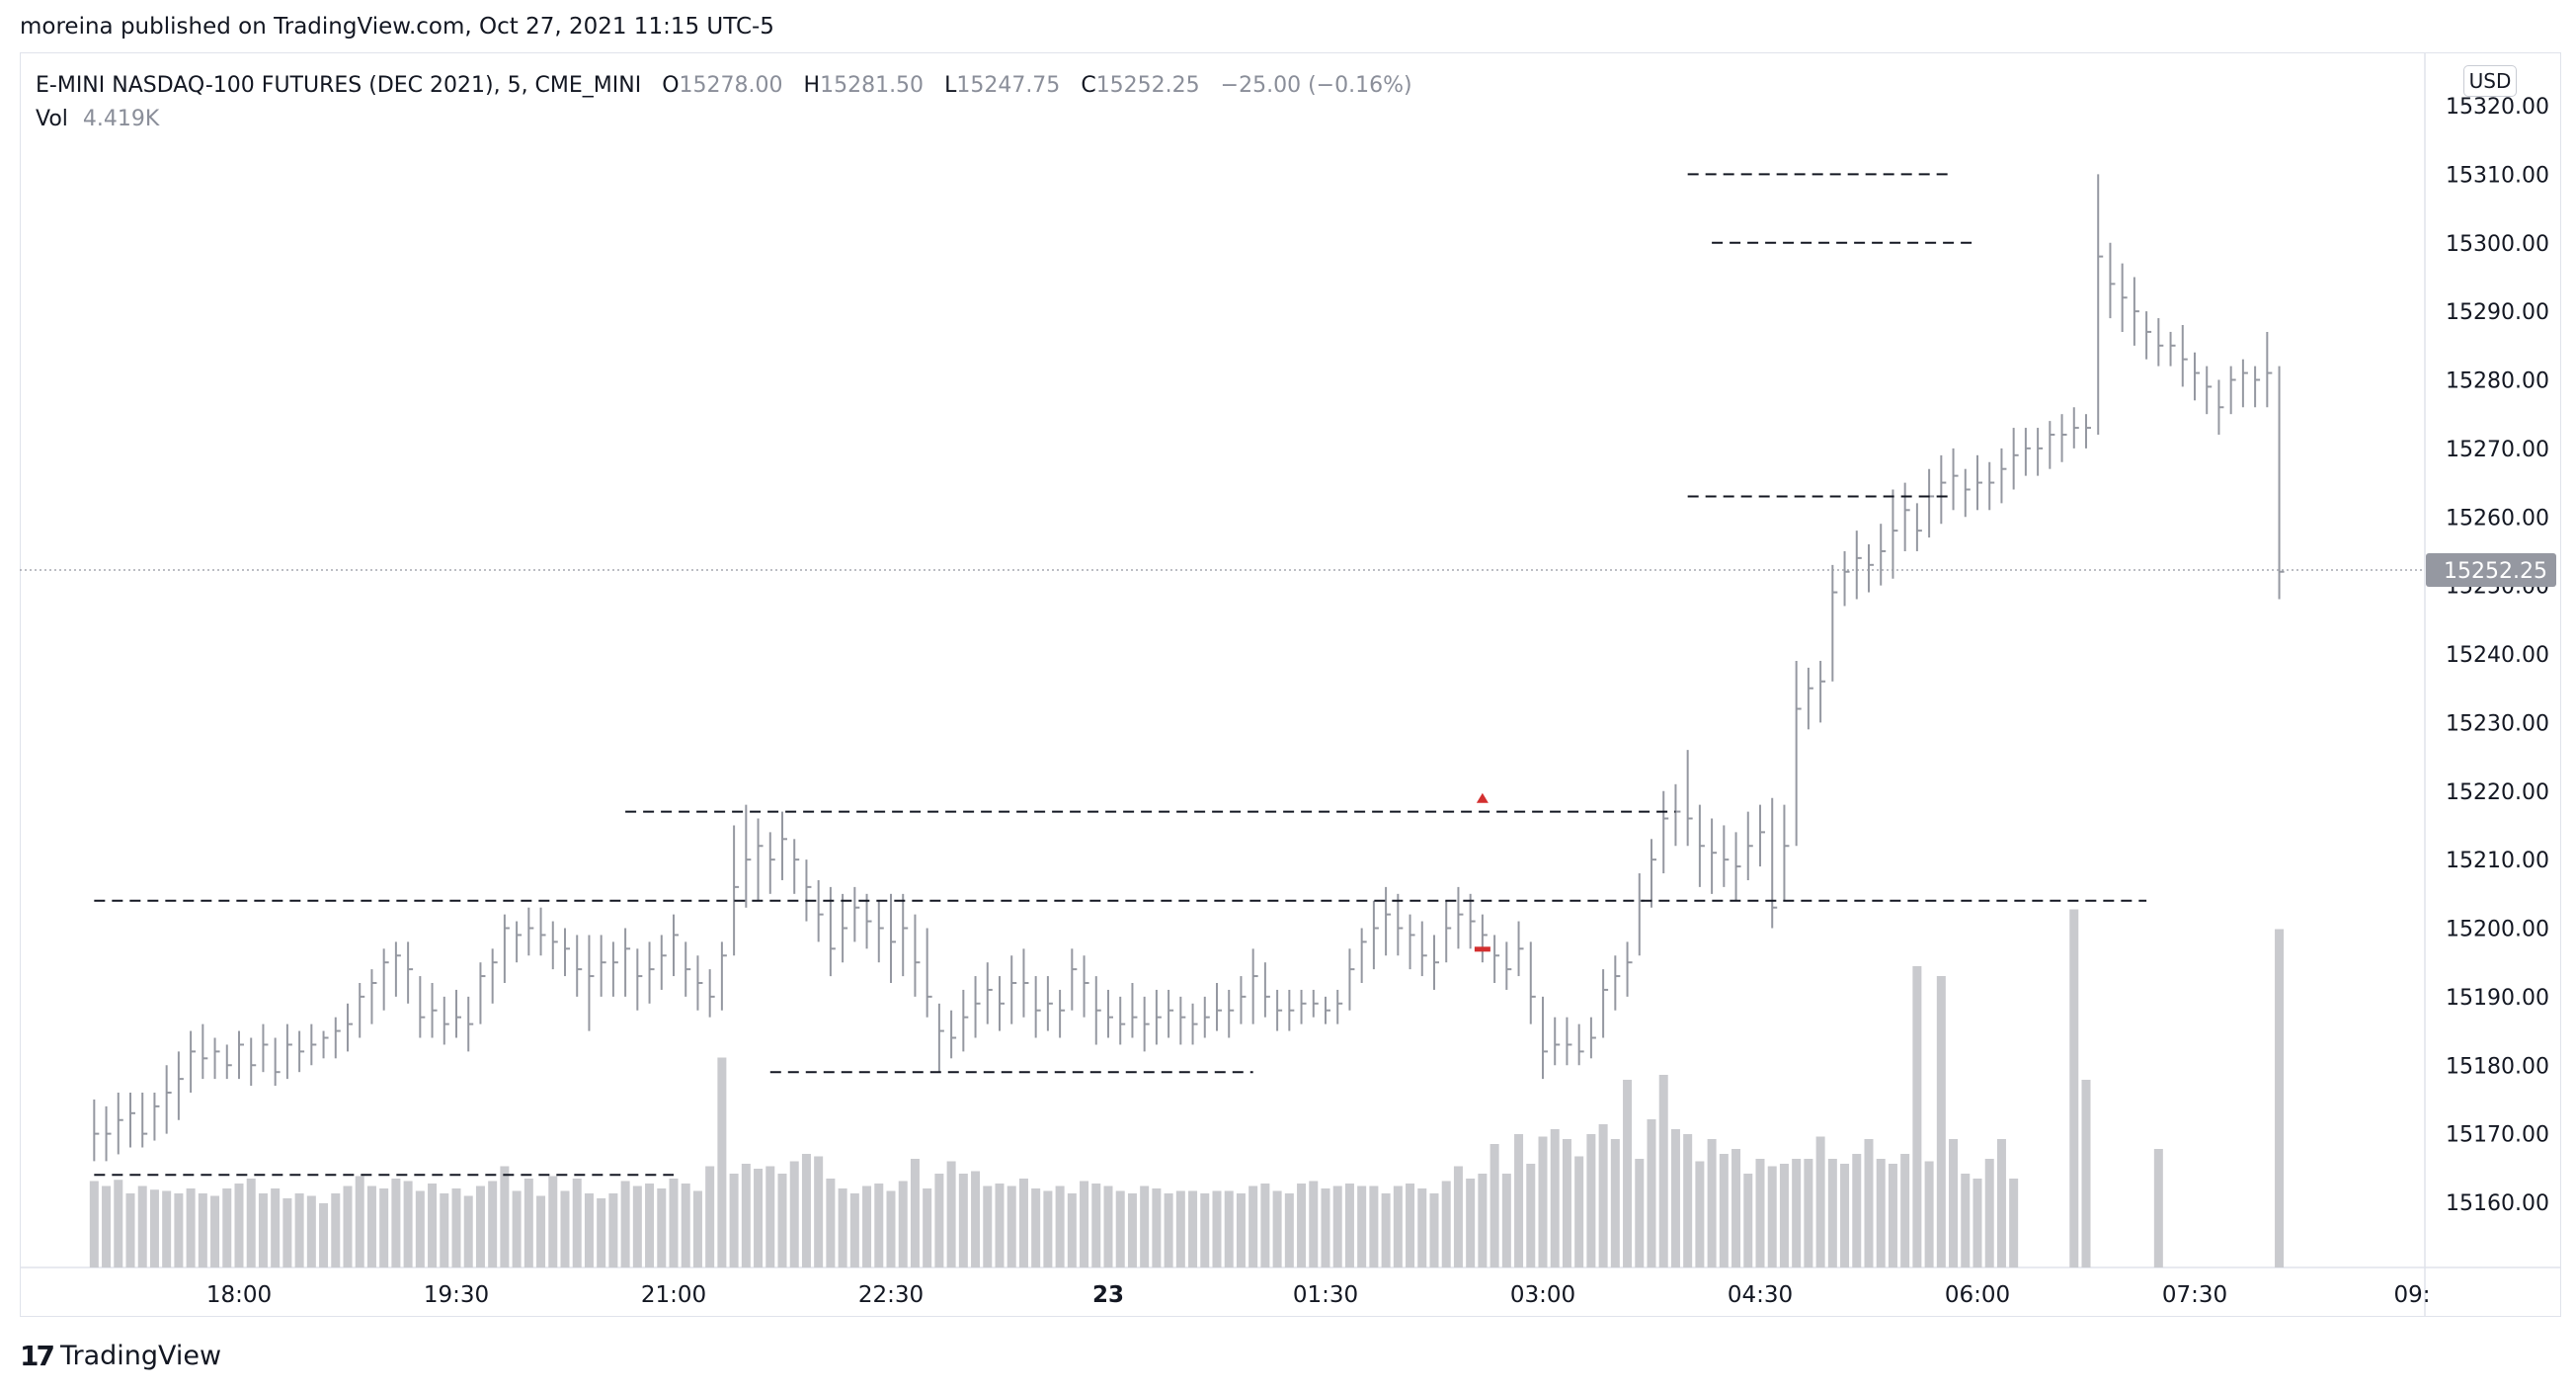 The image size is (2576, 1389). Describe the element at coordinates (2497, 244) in the screenshot. I see `price-tick-label: 15300.00` at that location.